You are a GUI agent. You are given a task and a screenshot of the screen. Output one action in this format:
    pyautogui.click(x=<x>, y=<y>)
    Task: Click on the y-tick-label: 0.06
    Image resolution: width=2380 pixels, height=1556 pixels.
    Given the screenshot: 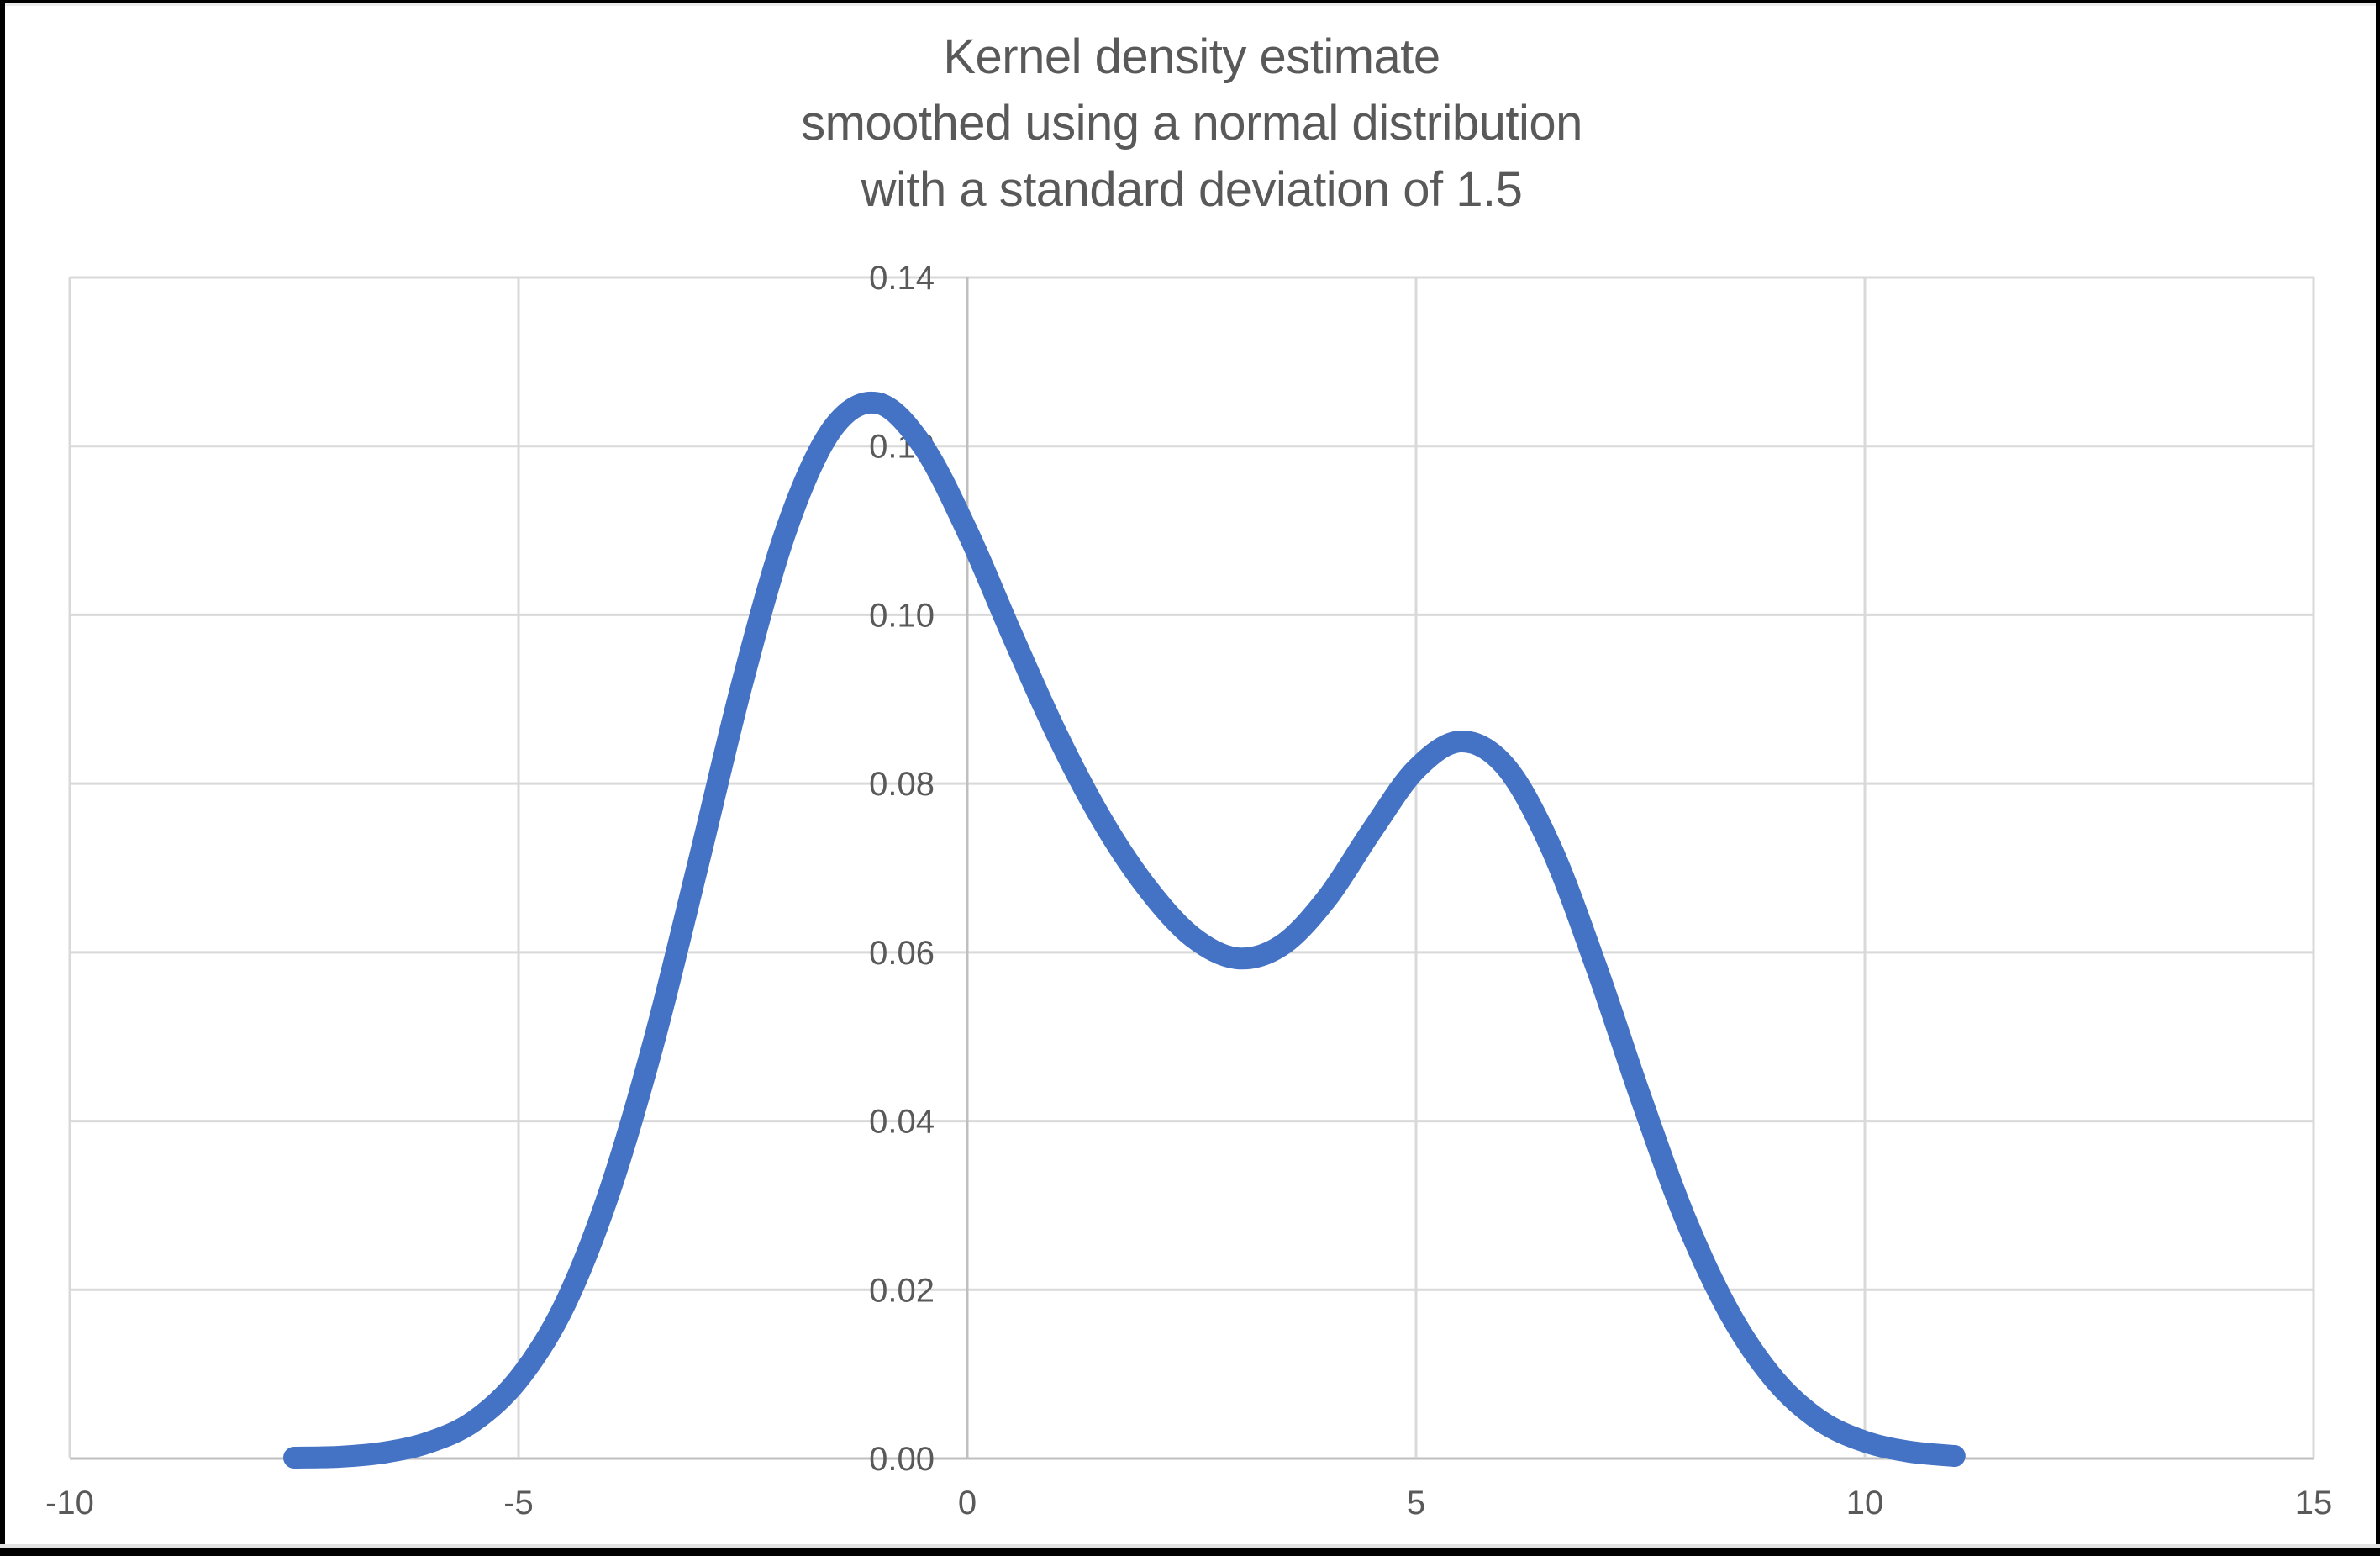 What is the action you would take?
    pyautogui.click(x=902, y=954)
    